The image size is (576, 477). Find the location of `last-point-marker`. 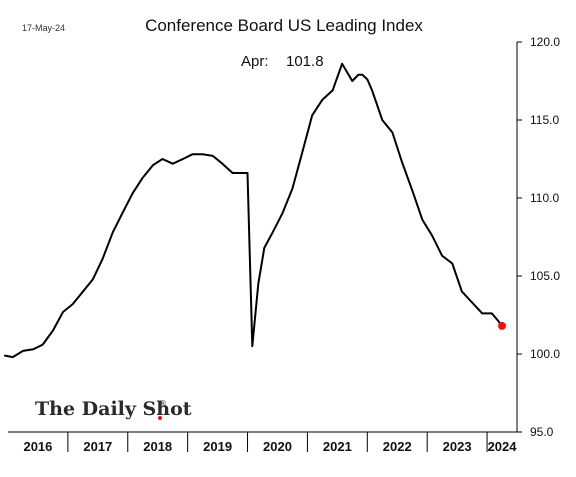

last-point-marker is located at coordinates (502, 325).